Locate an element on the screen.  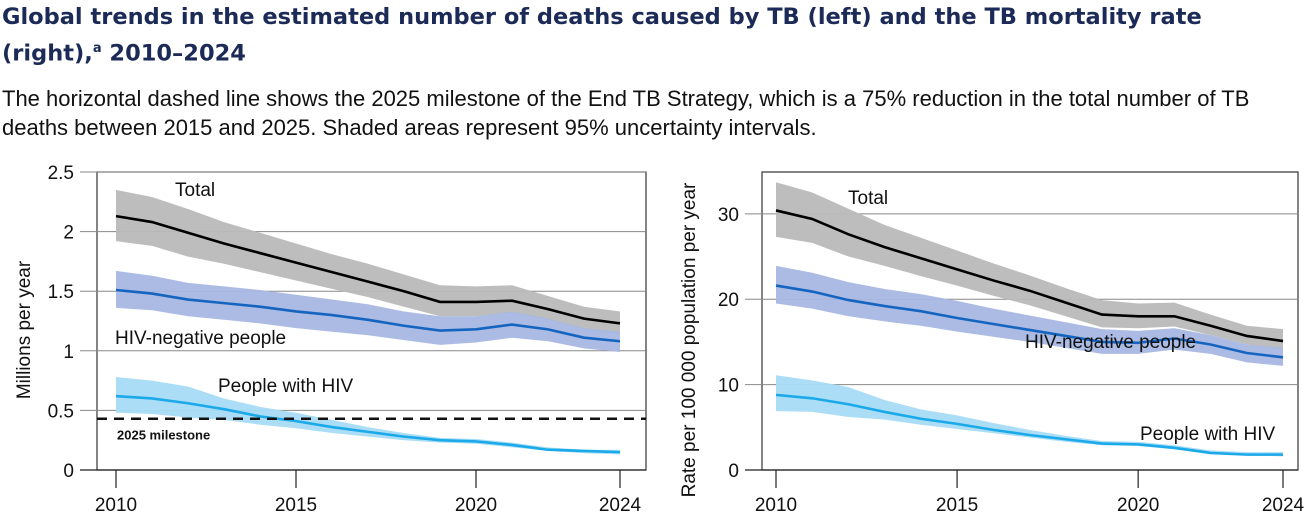
y-tick-label: 20 is located at coordinates (728, 300).